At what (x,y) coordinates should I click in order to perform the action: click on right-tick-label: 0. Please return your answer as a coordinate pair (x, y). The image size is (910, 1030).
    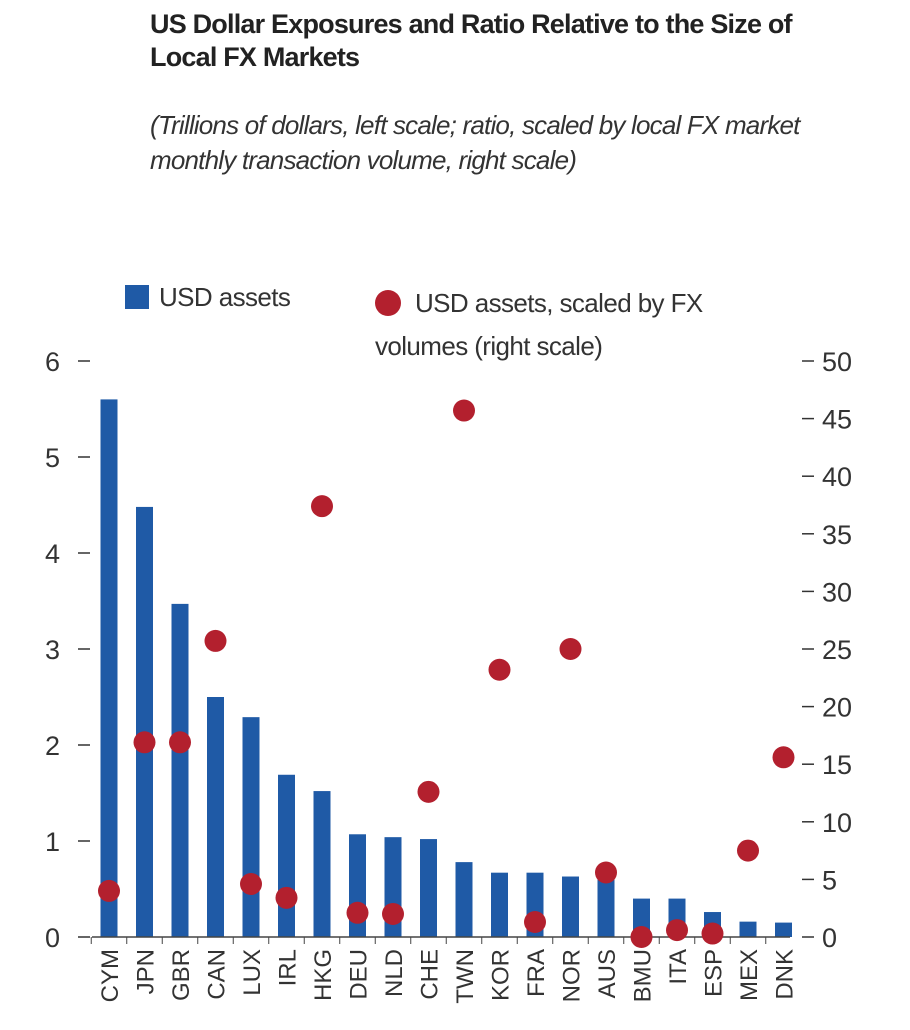
    Looking at the image, I should click on (829, 938).